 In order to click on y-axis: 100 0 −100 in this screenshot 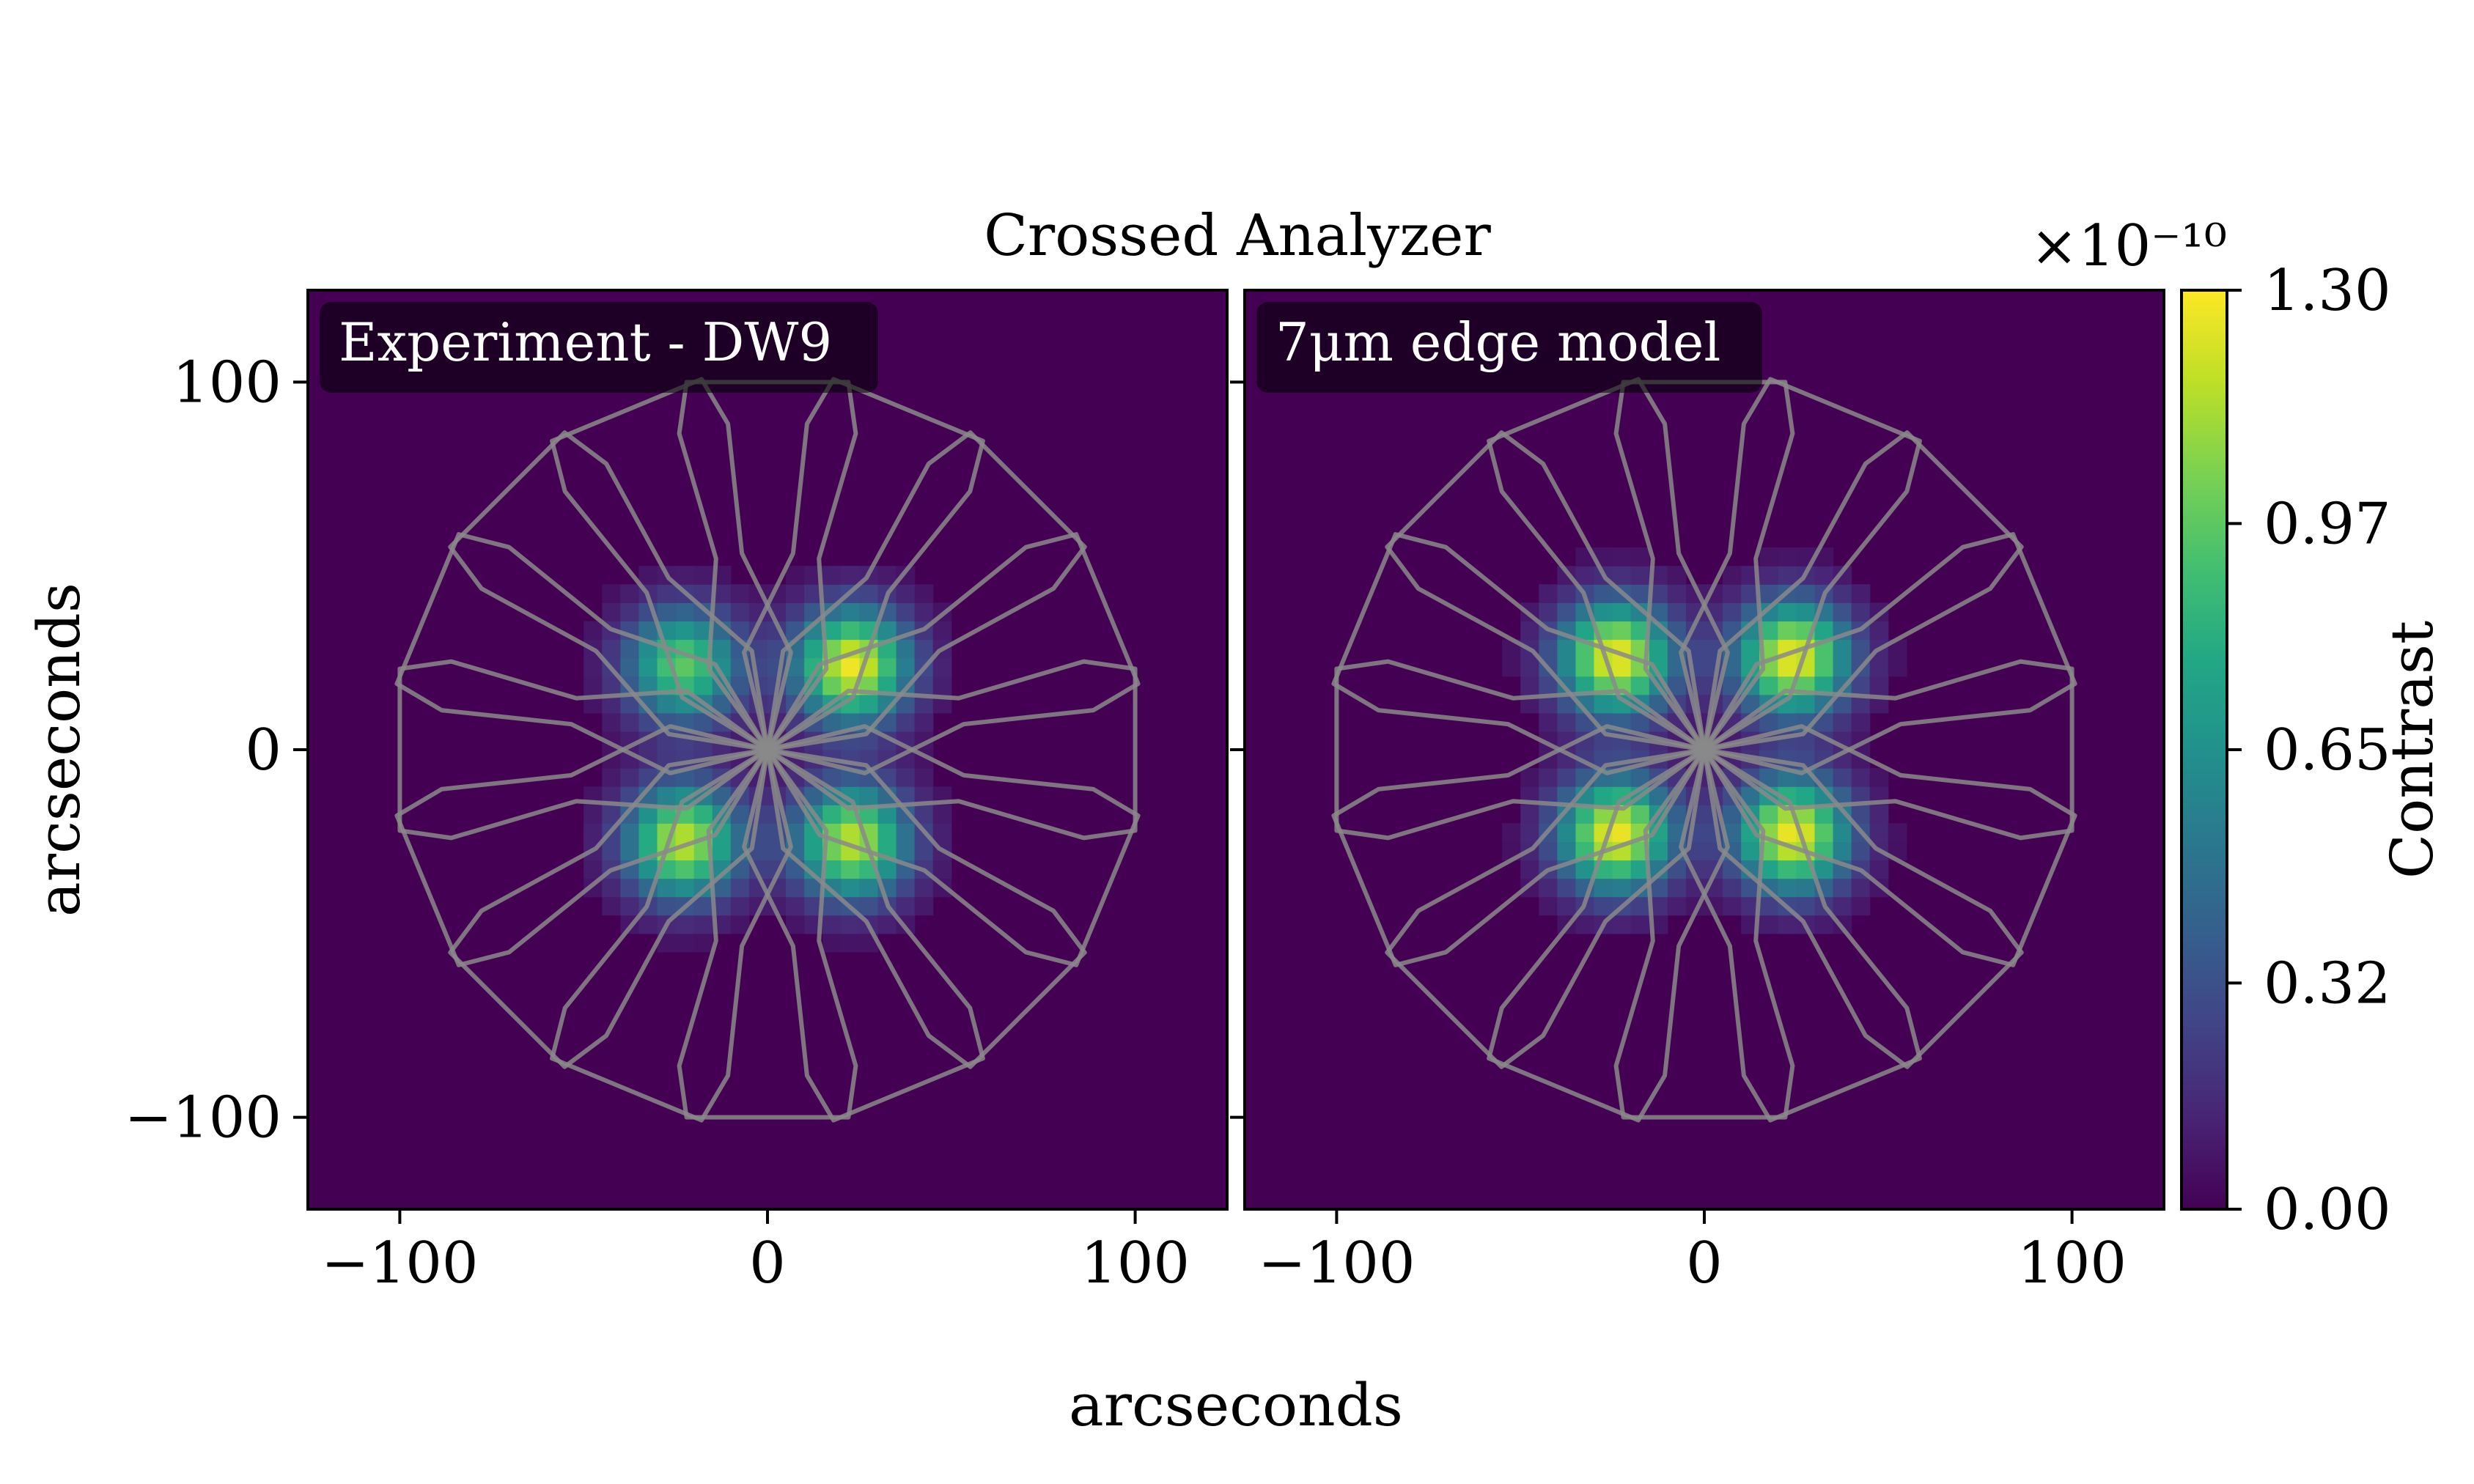, I will do `click(216, 751)`.